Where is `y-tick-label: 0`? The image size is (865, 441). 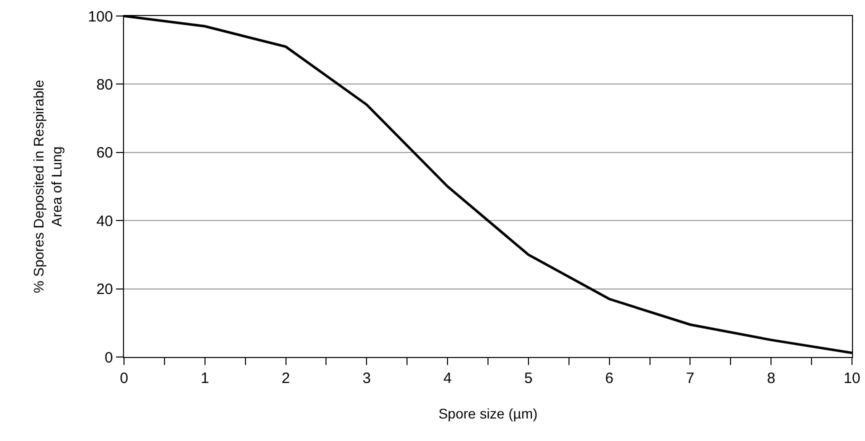
y-tick-label: 0 is located at coordinates (108, 357).